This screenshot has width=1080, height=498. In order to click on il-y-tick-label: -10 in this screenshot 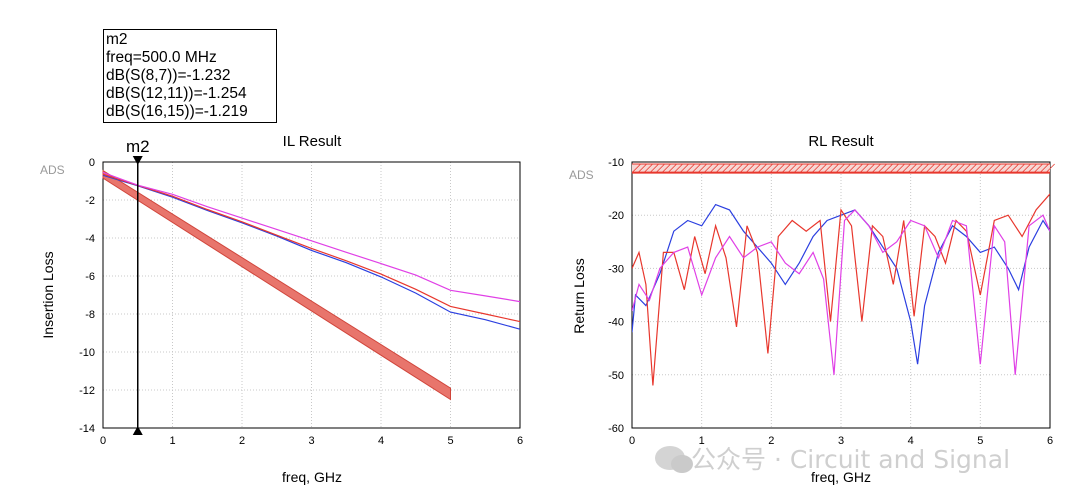, I will do `click(87, 353)`.